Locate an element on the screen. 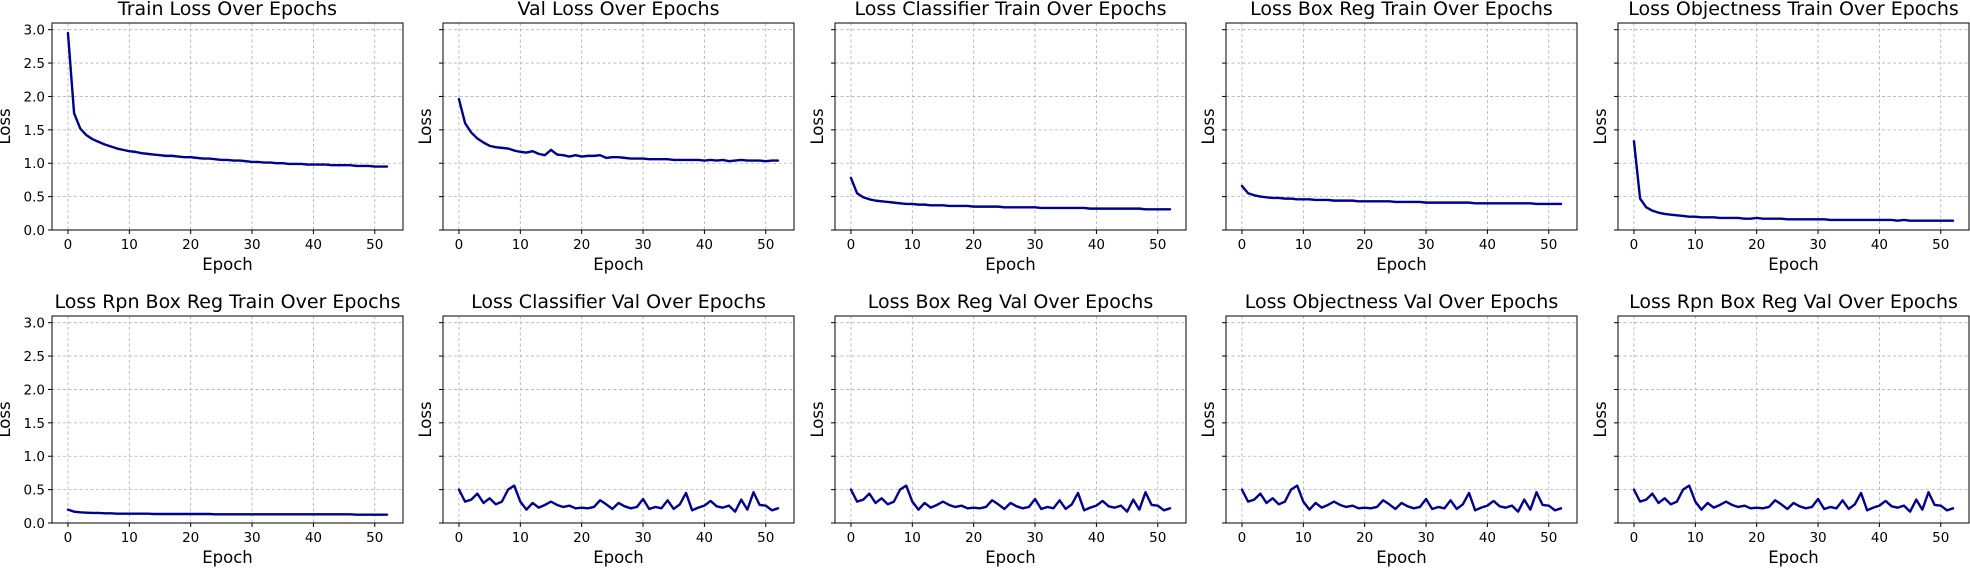 The height and width of the screenshot is (570, 1970). chart-title: Loss Rpn Box Reg Train Over Epochs is located at coordinates (228, 302).